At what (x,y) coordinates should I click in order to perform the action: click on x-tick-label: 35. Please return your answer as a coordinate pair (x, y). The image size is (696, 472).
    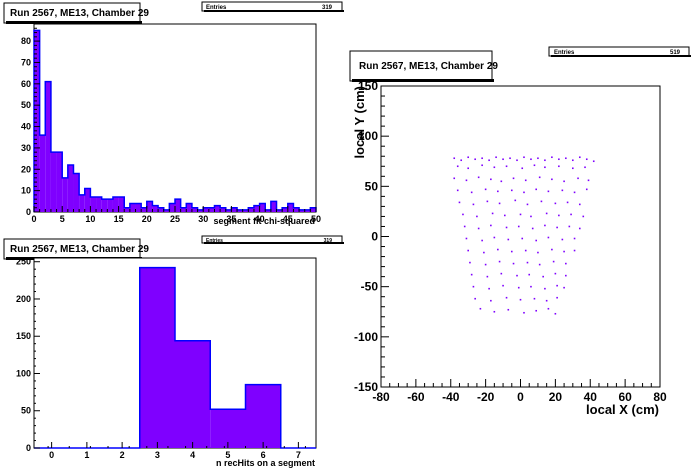
    Looking at the image, I should click on (231, 219).